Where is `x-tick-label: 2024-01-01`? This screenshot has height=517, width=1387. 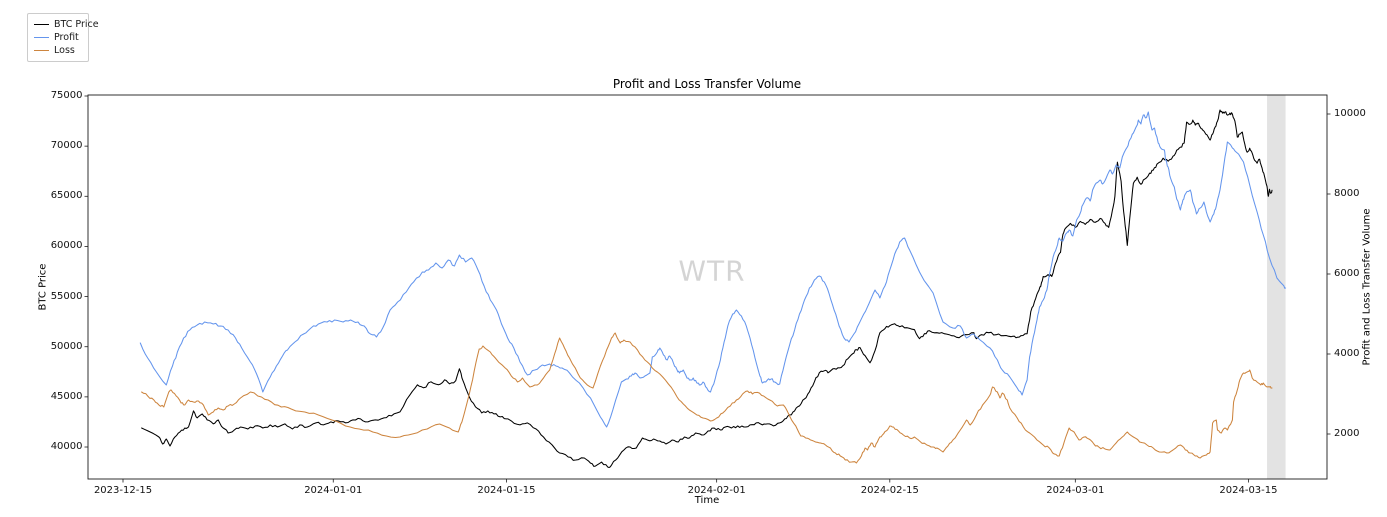
x-tick-label: 2024-01-01 is located at coordinates (333, 490).